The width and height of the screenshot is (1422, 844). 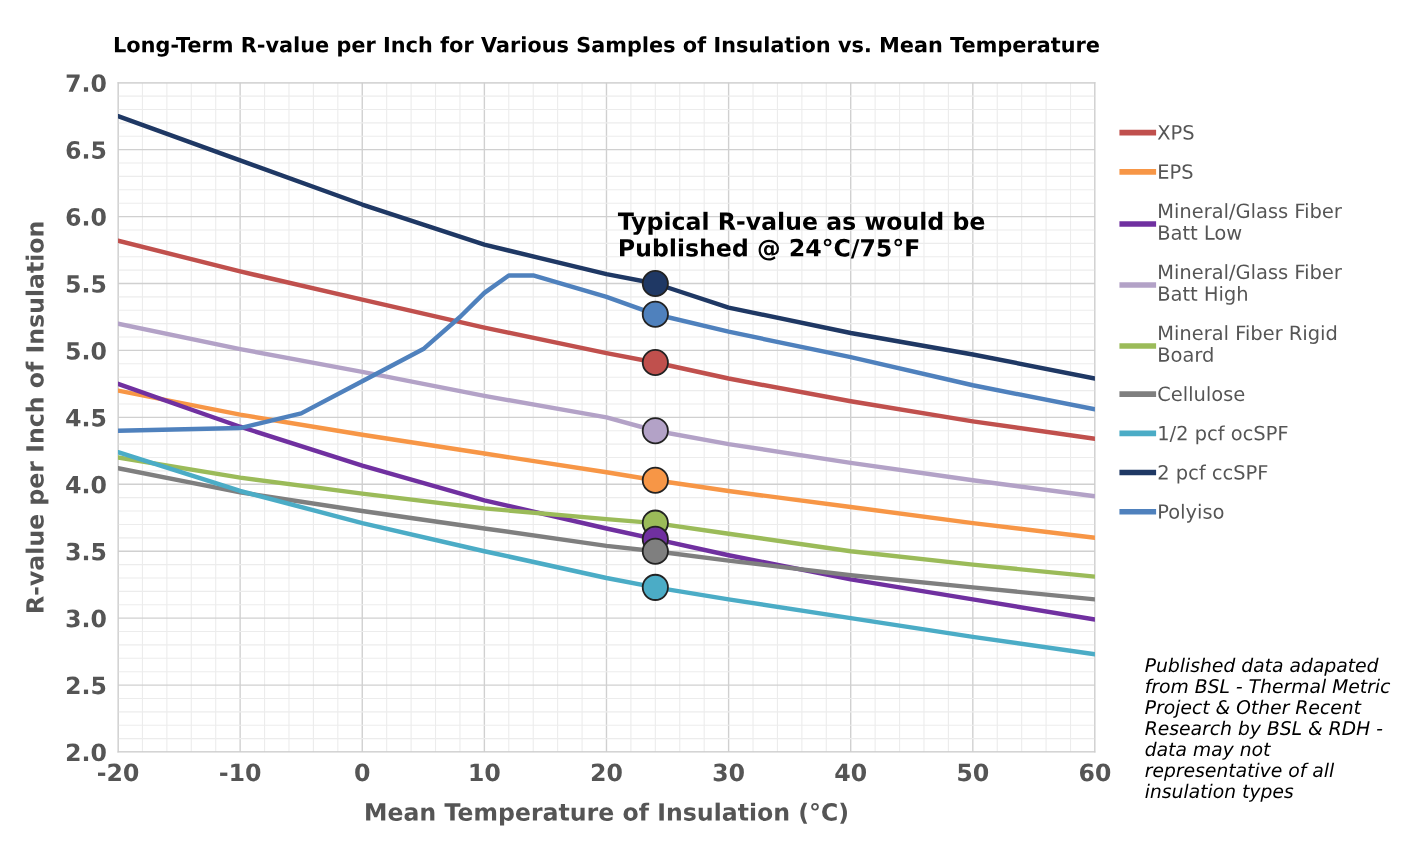 What do you see at coordinates (1223, 435) in the screenshot?
I see `legend-label: 1/2 pcf ocSPF` at bounding box center [1223, 435].